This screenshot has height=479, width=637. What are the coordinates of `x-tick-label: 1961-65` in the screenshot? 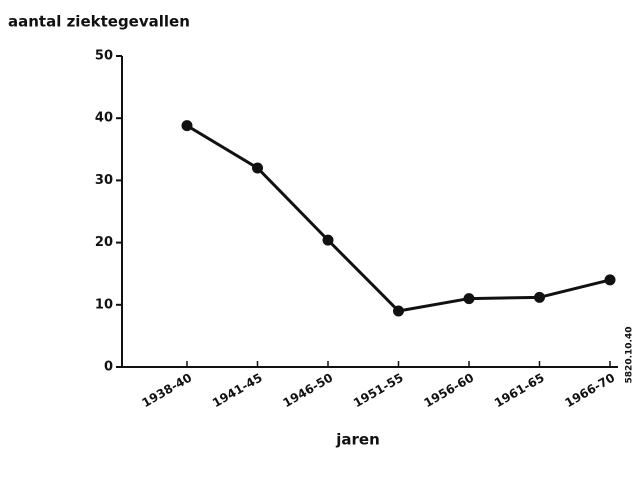 It's located at (519, 391).